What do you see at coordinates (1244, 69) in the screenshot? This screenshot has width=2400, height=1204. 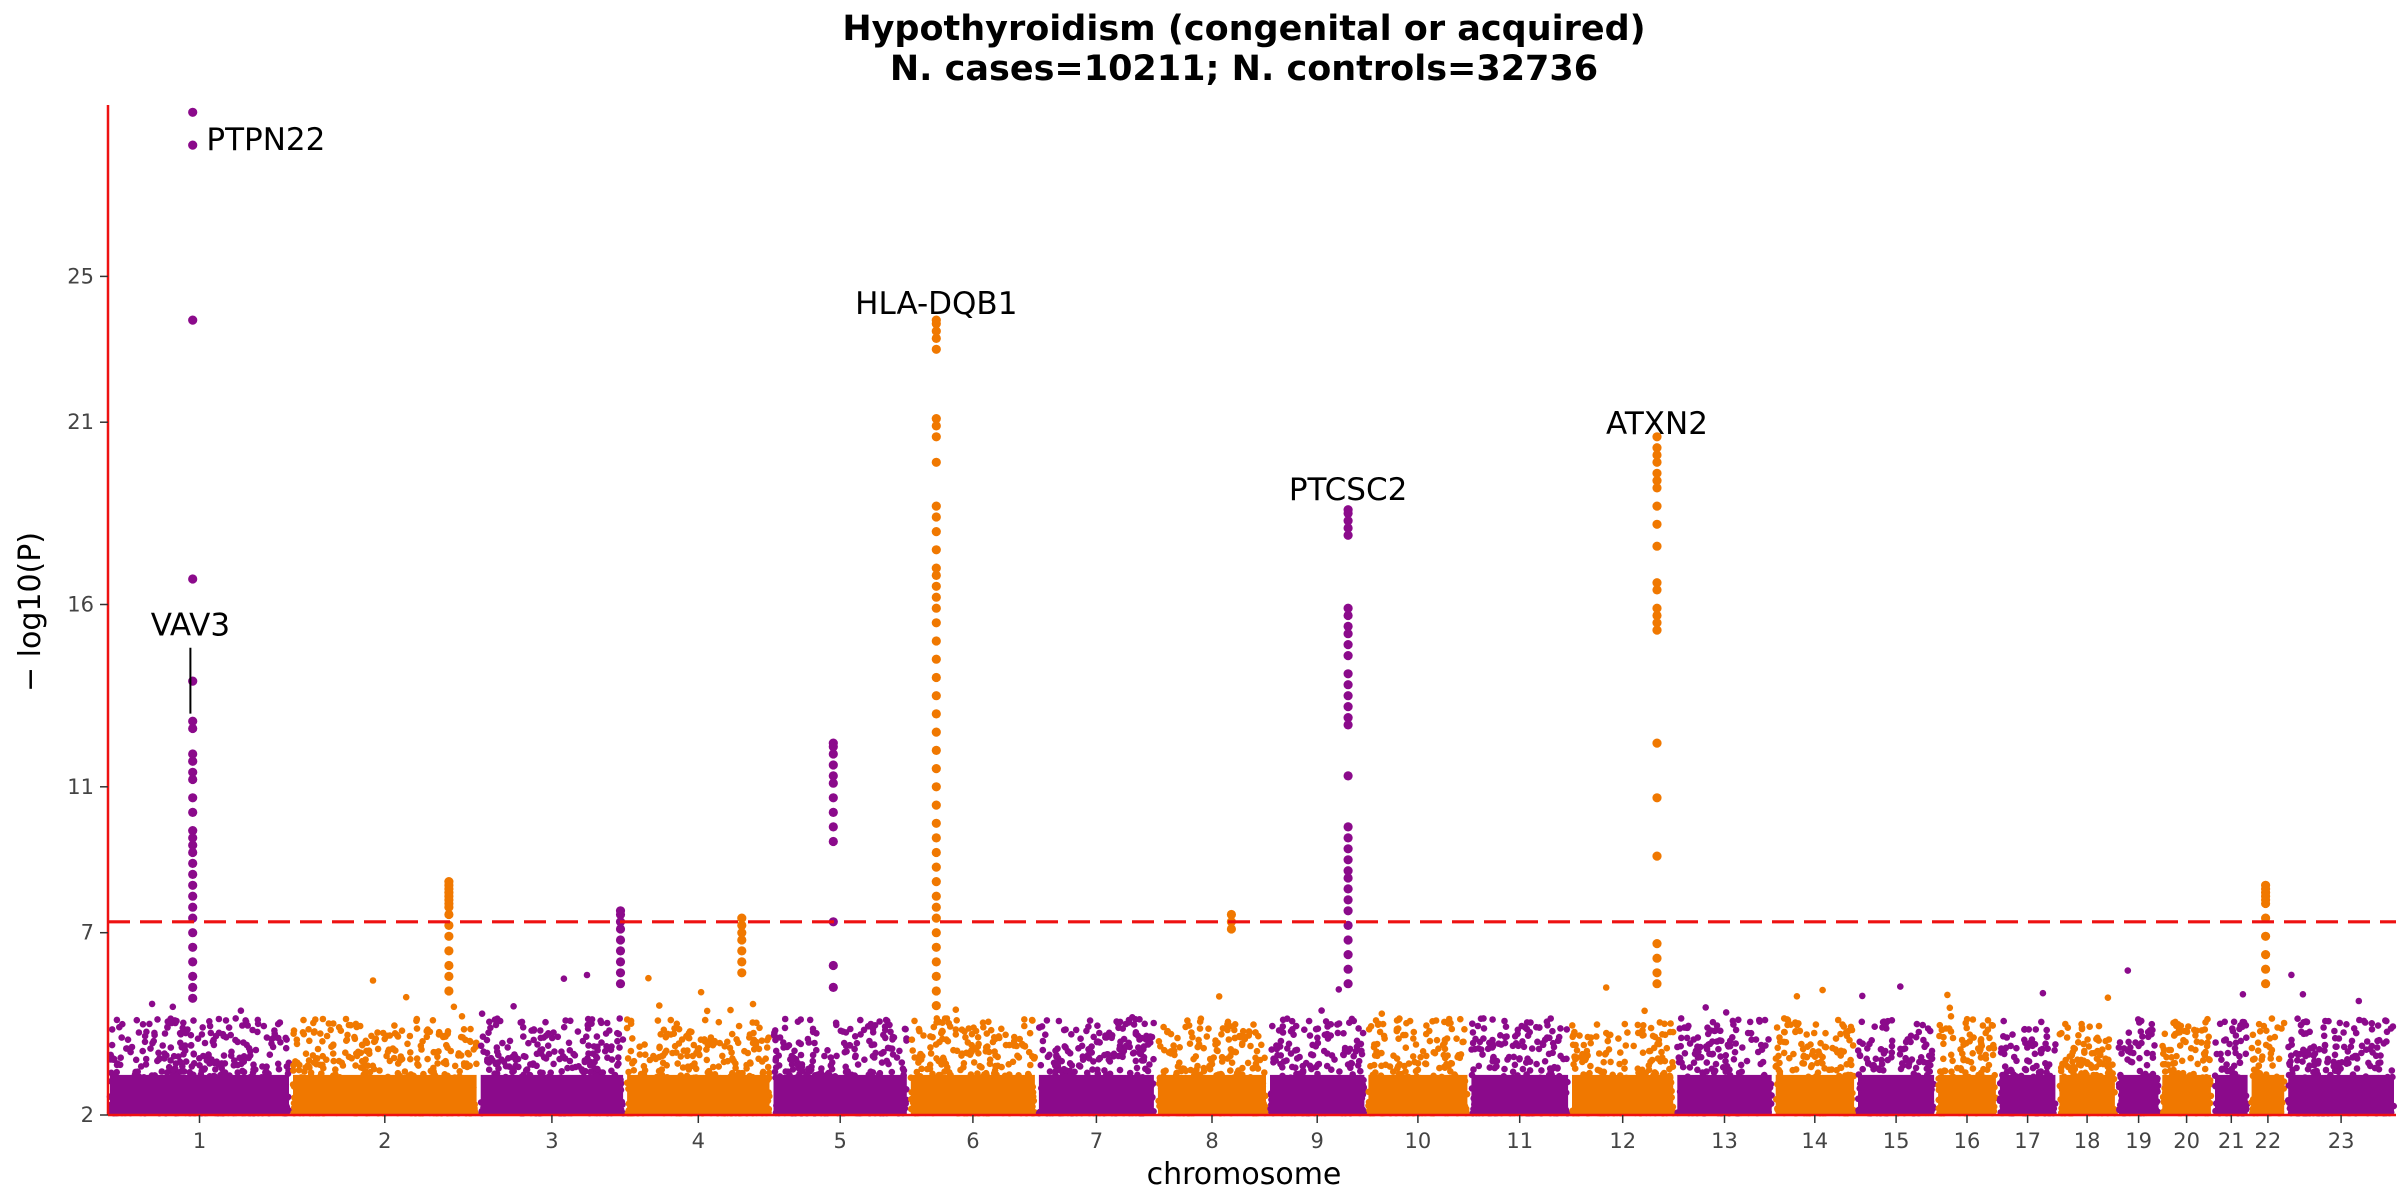 I see `chart-subtitle: N. cases=10211; N. controls=32736` at bounding box center [1244, 69].